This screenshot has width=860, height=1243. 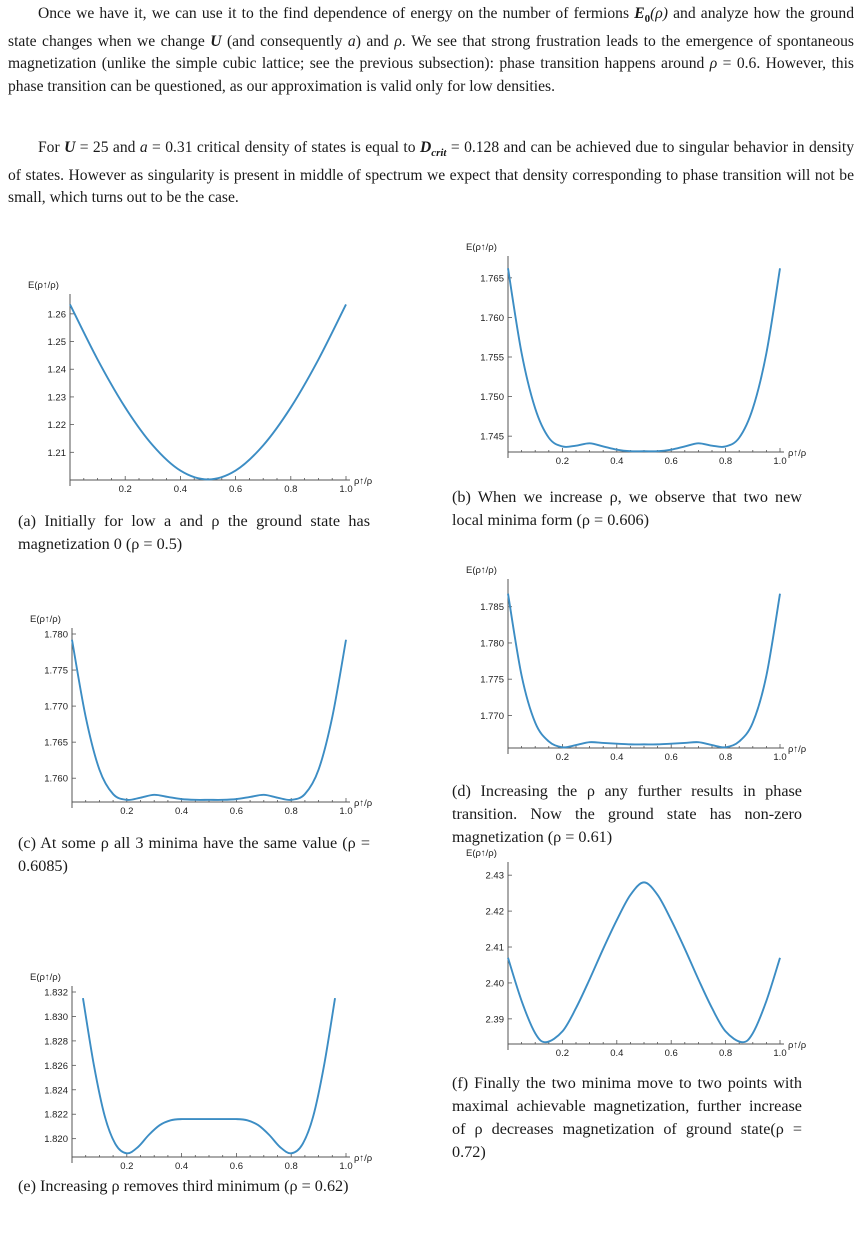 I want to click on y-tick-label: 2.41, so click(x=495, y=948).